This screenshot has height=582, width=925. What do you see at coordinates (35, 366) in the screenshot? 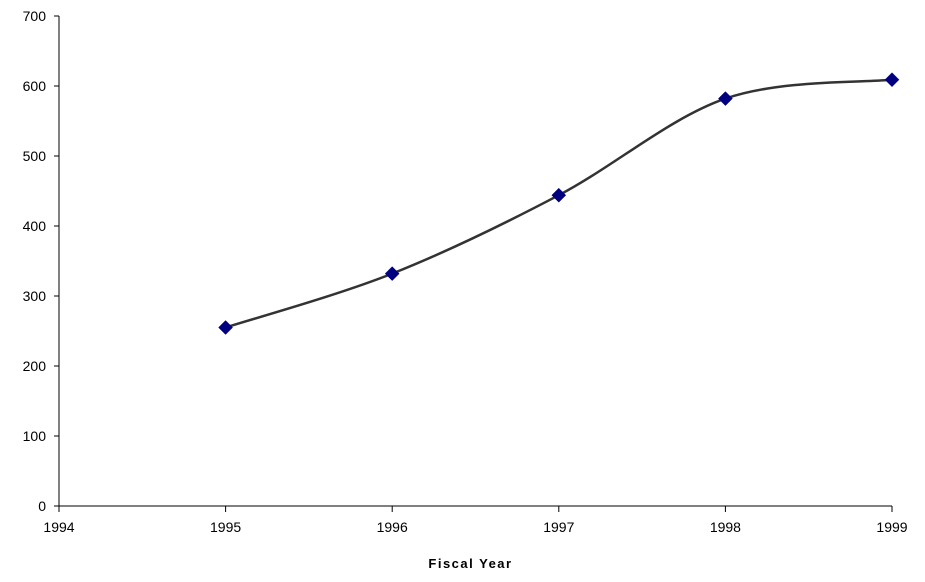
I see `y-tick-label: 200` at bounding box center [35, 366].